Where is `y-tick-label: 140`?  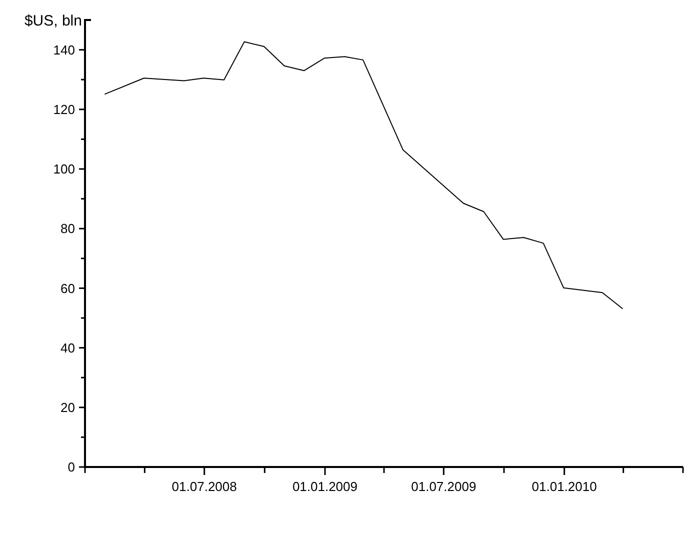
y-tick-label: 140 is located at coordinates (64, 50).